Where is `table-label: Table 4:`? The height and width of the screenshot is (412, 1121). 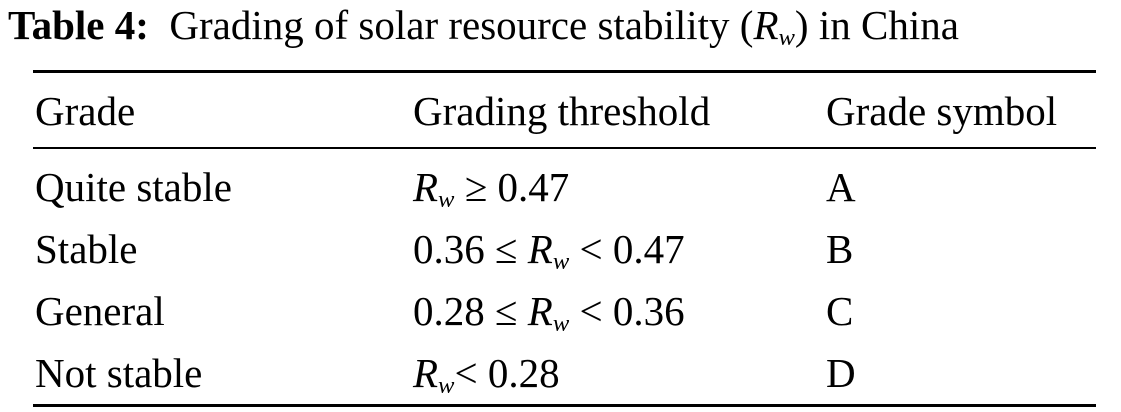
table-label: Table 4: is located at coordinates (78, 25).